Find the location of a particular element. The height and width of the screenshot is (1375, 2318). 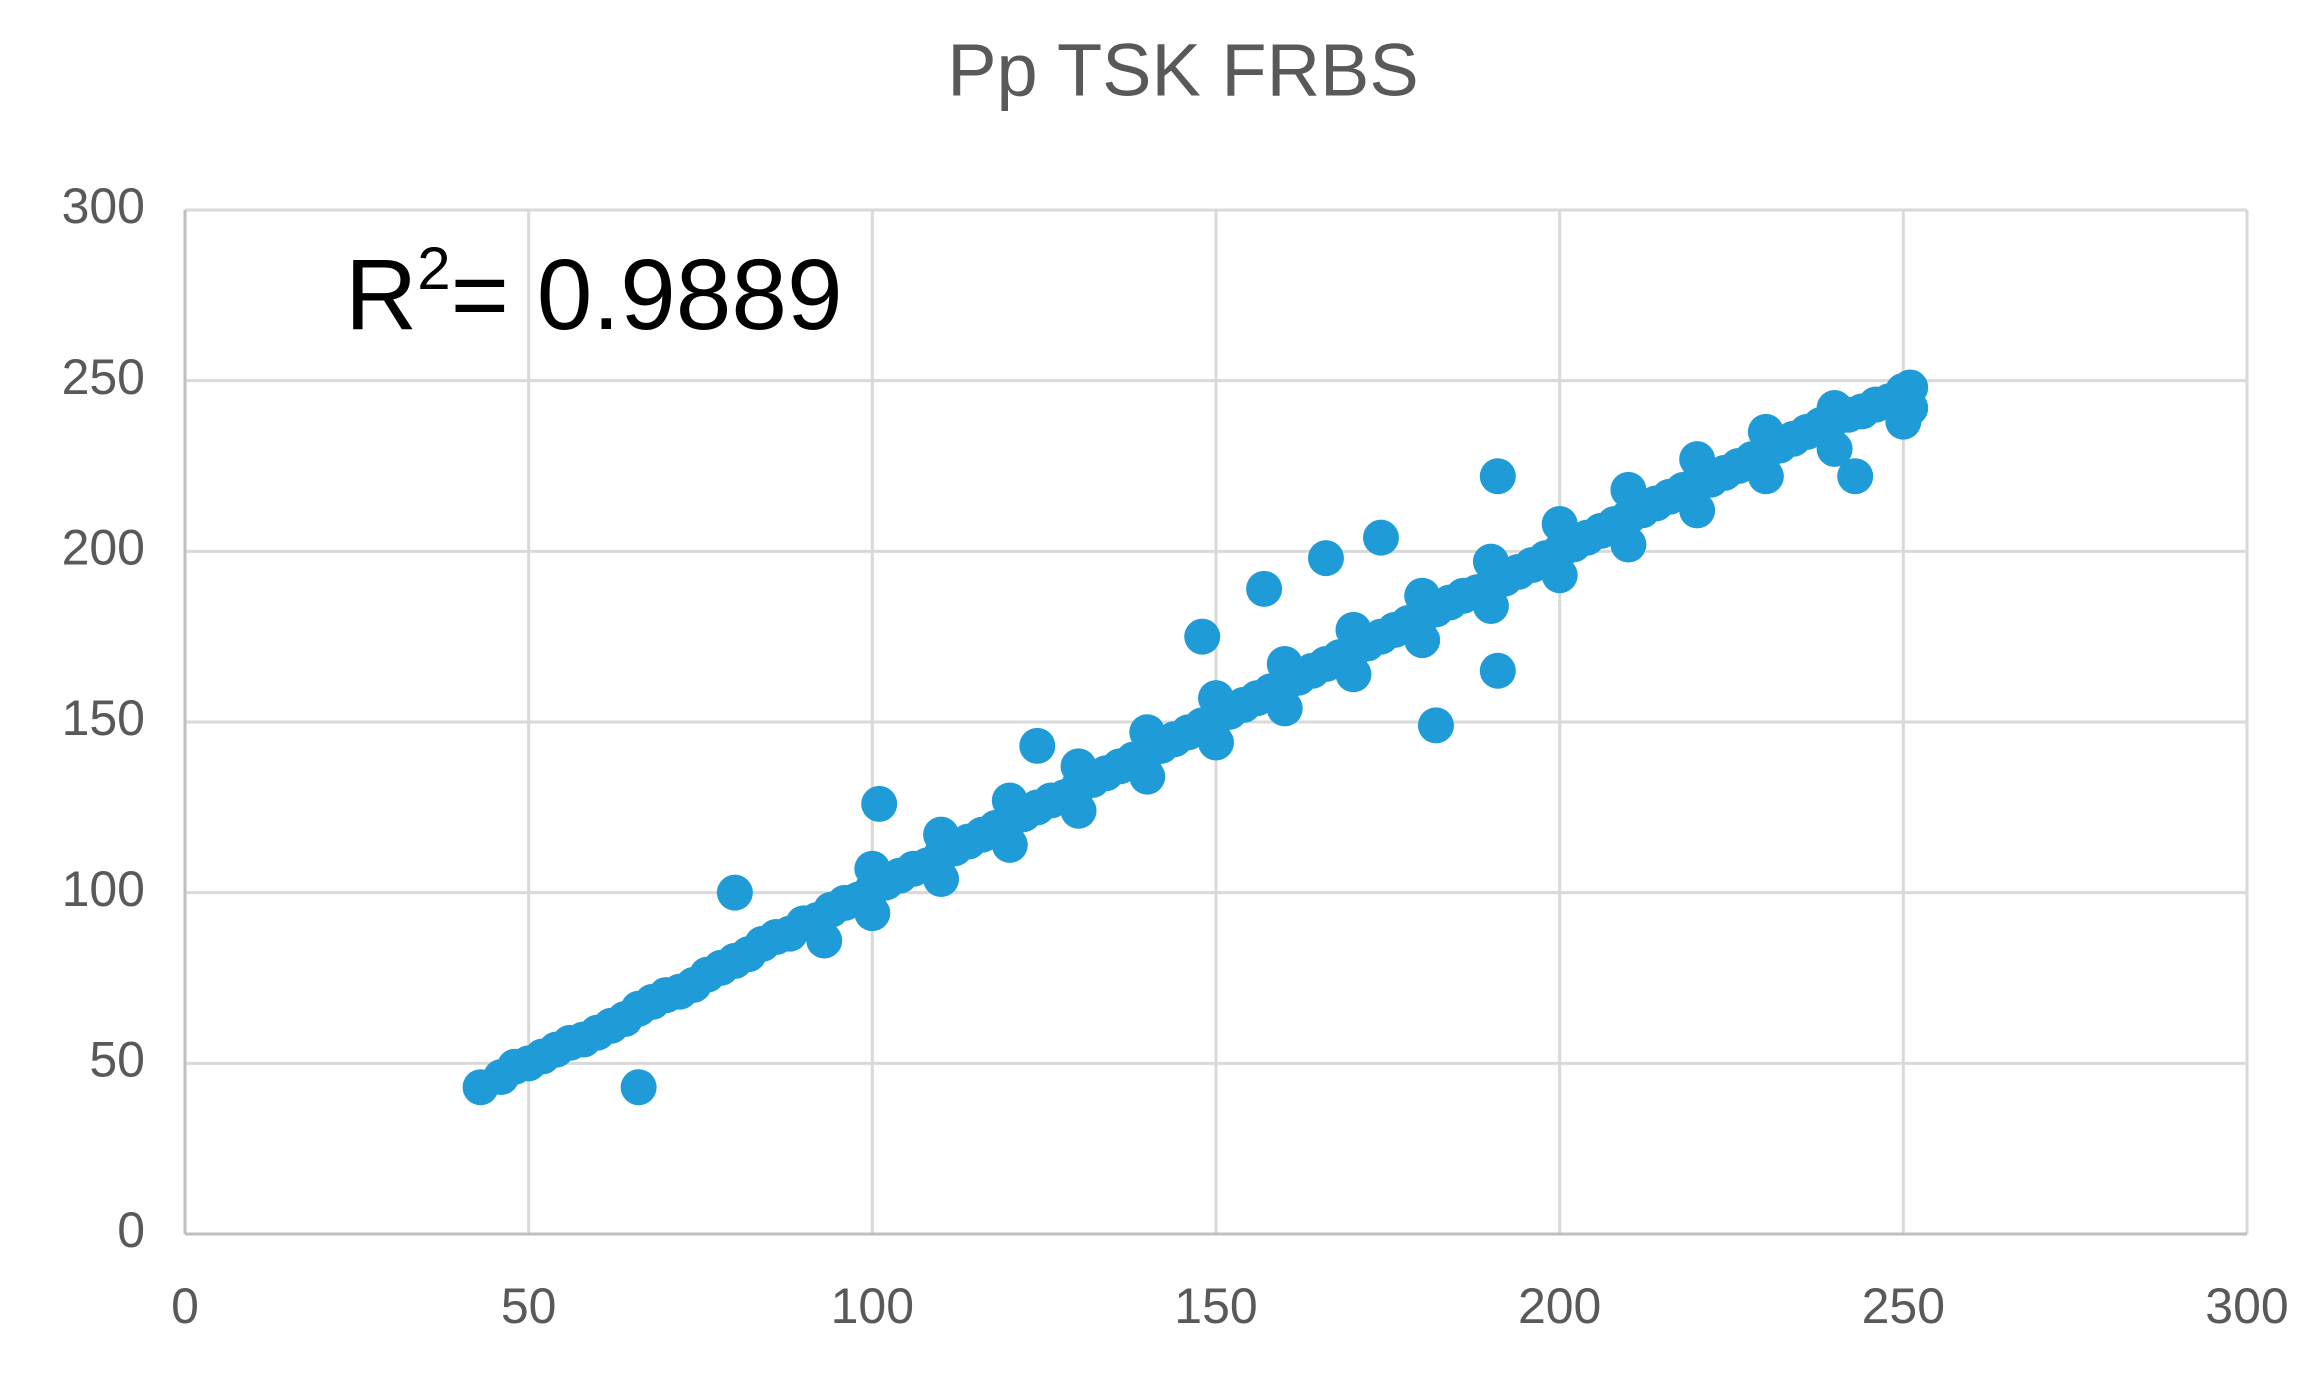

y-tick-label: 50 is located at coordinates (117, 1060).